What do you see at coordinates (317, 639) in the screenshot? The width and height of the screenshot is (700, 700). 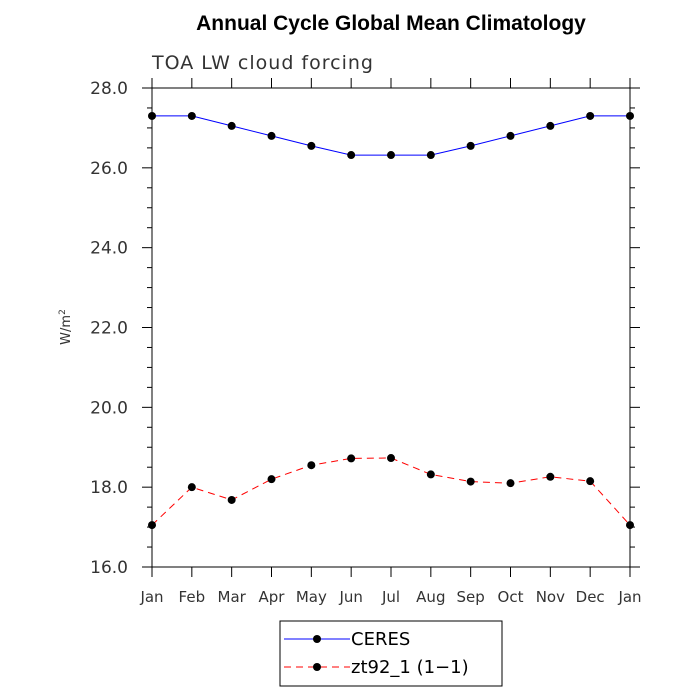 I see `legend-marker-ceres` at bounding box center [317, 639].